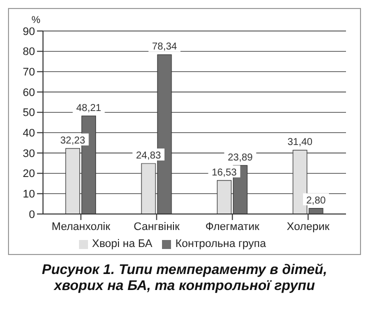  What do you see at coordinates (157, 226) in the screenshot?
I see `x-tick-label: Сангвінік` at bounding box center [157, 226].